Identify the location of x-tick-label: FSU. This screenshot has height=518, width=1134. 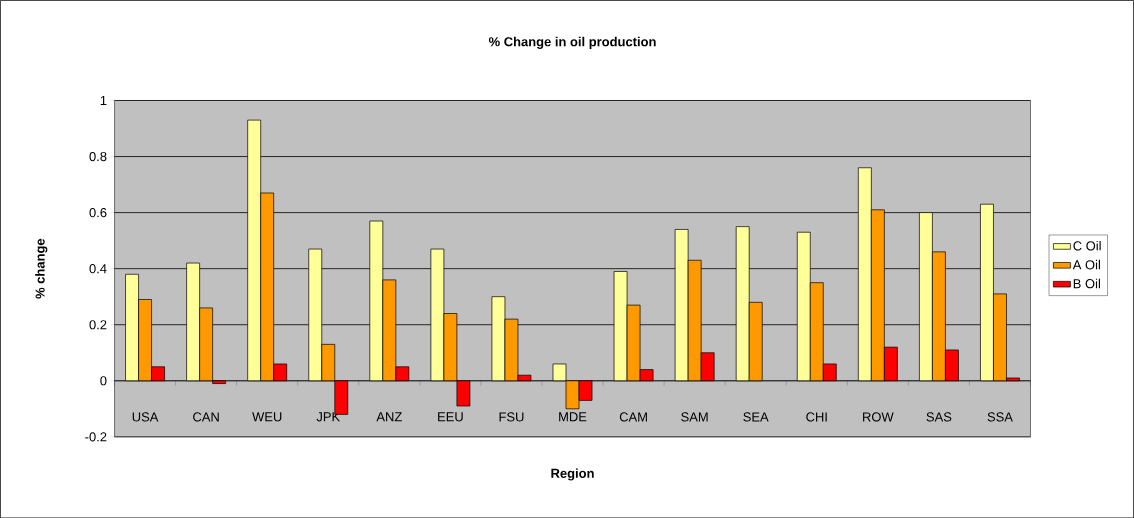
(511, 417).